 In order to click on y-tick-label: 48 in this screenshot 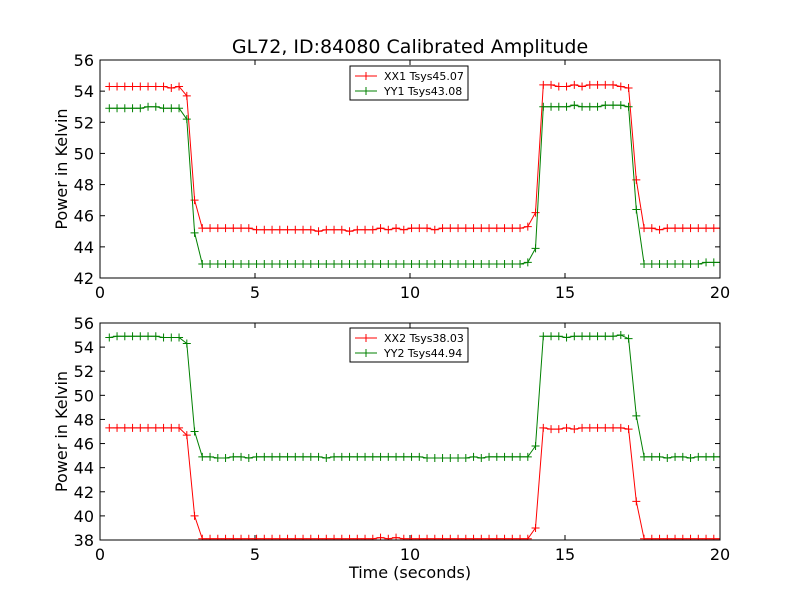, I will do `click(84, 419)`.